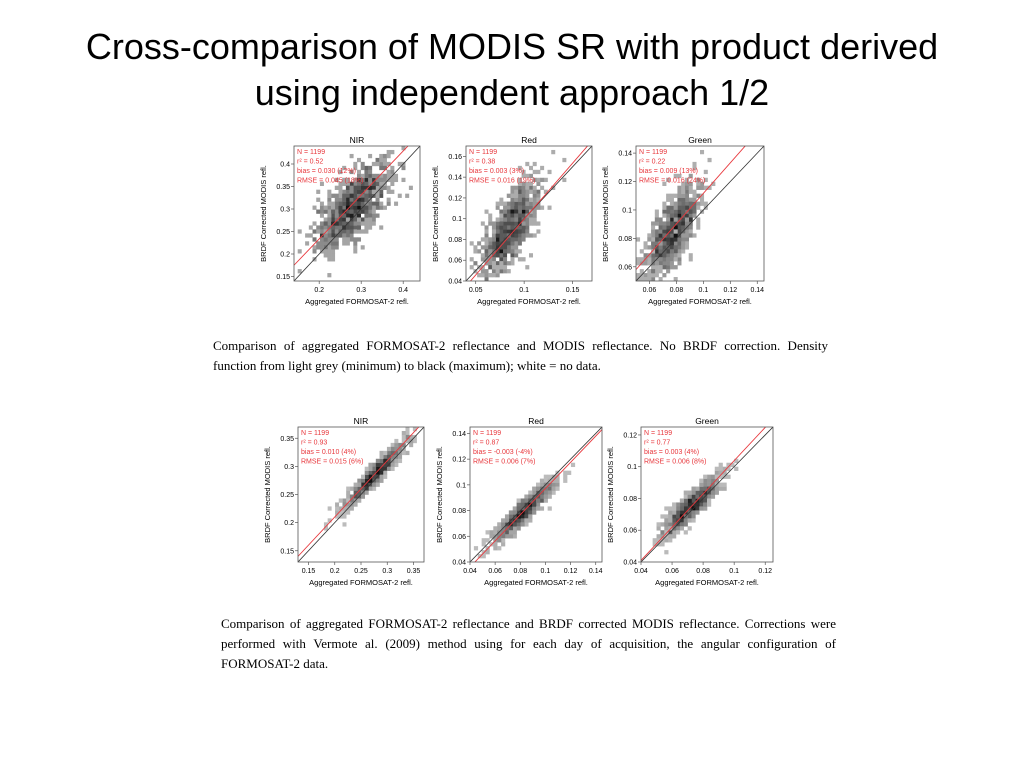 The height and width of the screenshot is (768, 1024). Describe the element at coordinates (641, 571) in the screenshot. I see `x-tick-label: 0.04` at that location.